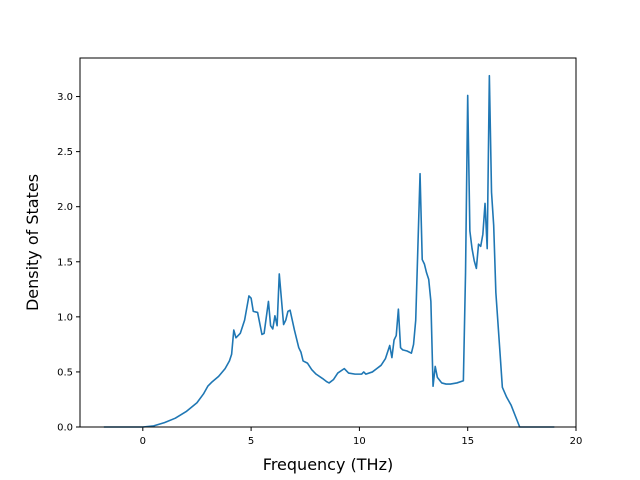  What do you see at coordinates (467, 441) in the screenshot?
I see `x-tick-label: 15` at bounding box center [467, 441].